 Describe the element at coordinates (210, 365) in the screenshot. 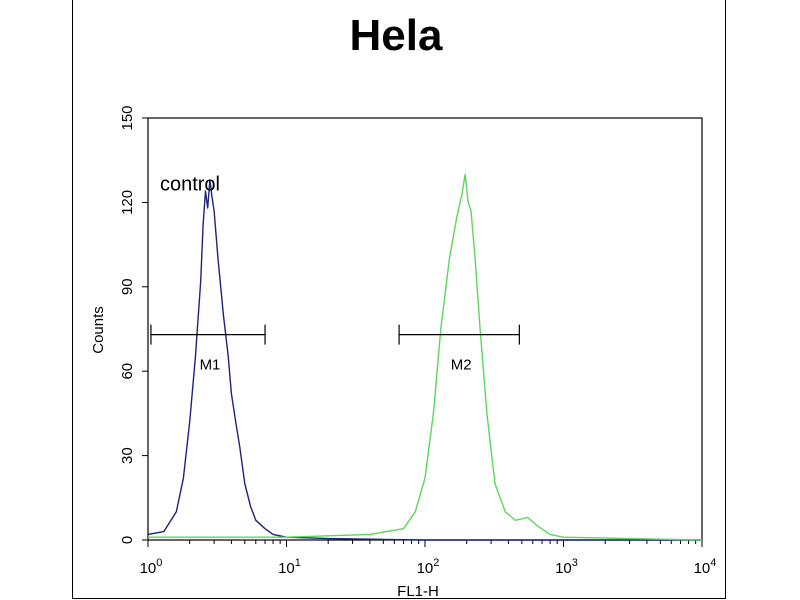

I see `gate-m1-label: M1` at that location.